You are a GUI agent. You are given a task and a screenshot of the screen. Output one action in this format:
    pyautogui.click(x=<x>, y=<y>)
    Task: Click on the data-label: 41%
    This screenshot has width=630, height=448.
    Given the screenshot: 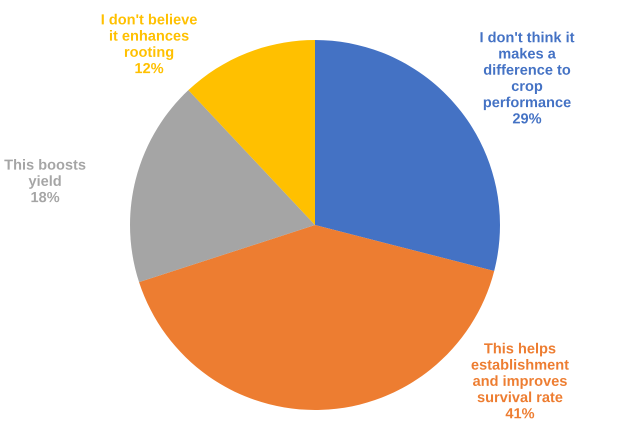 What is the action you would take?
    pyautogui.click(x=520, y=413)
    